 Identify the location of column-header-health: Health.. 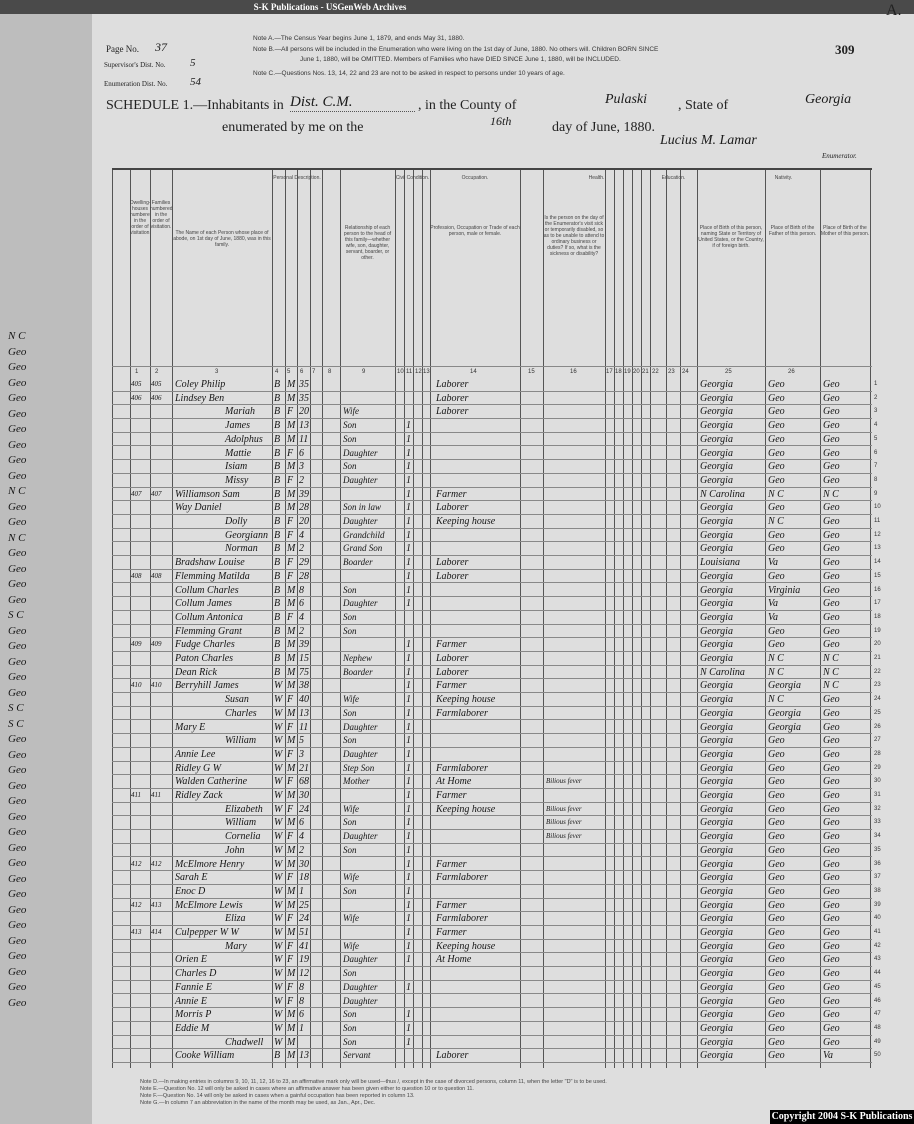
(596, 178).